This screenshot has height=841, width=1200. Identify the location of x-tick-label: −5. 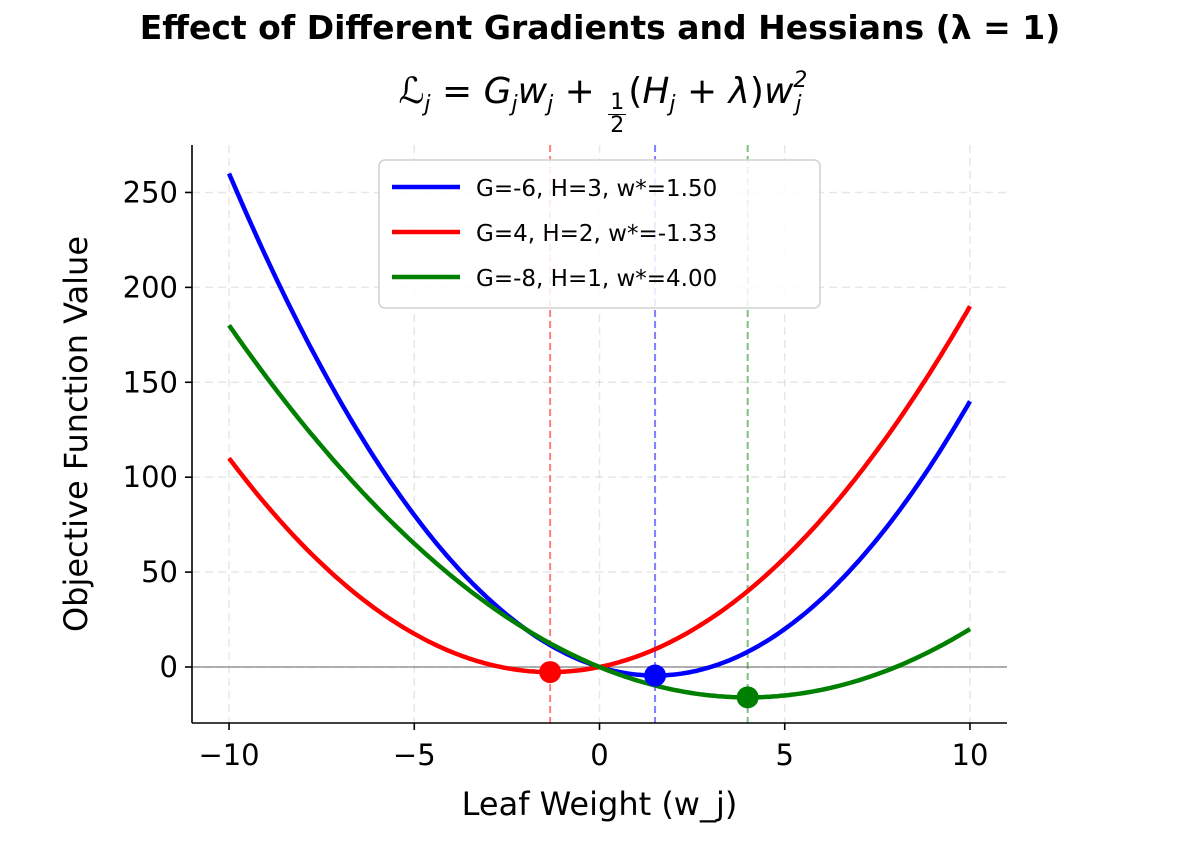
(414, 755).